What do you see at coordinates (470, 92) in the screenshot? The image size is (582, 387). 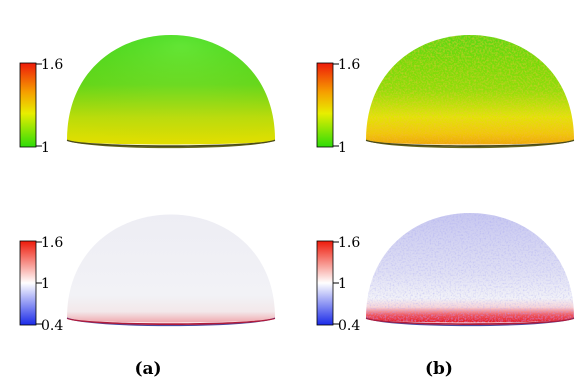 I see `dome-top-b` at bounding box center [470, 92].